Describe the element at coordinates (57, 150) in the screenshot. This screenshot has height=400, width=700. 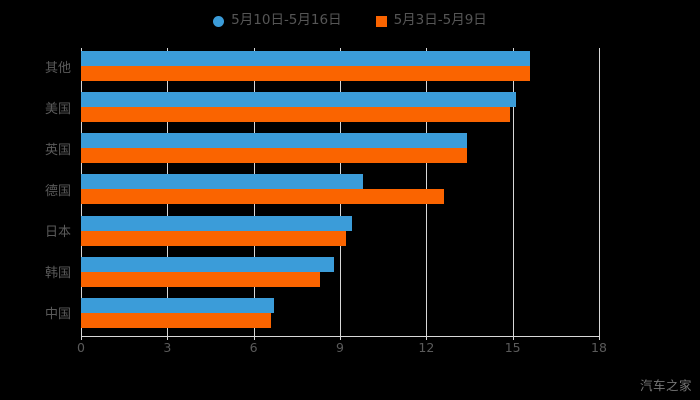
I see `y-axis-label: 英国` at that location.